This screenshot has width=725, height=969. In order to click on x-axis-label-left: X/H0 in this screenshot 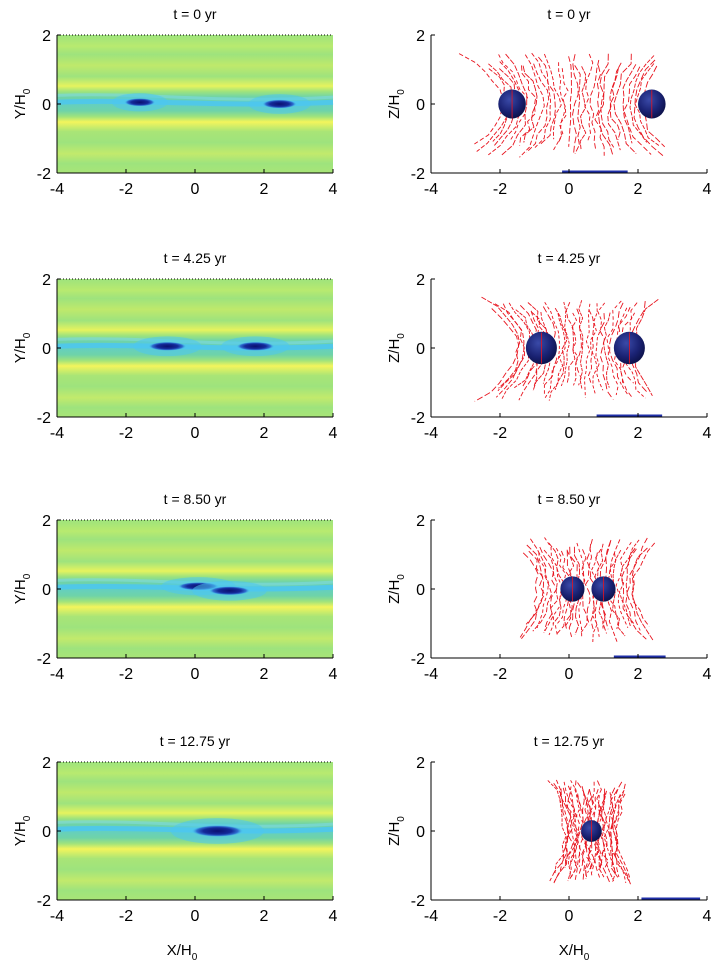, I will do `click(182, 952)`.